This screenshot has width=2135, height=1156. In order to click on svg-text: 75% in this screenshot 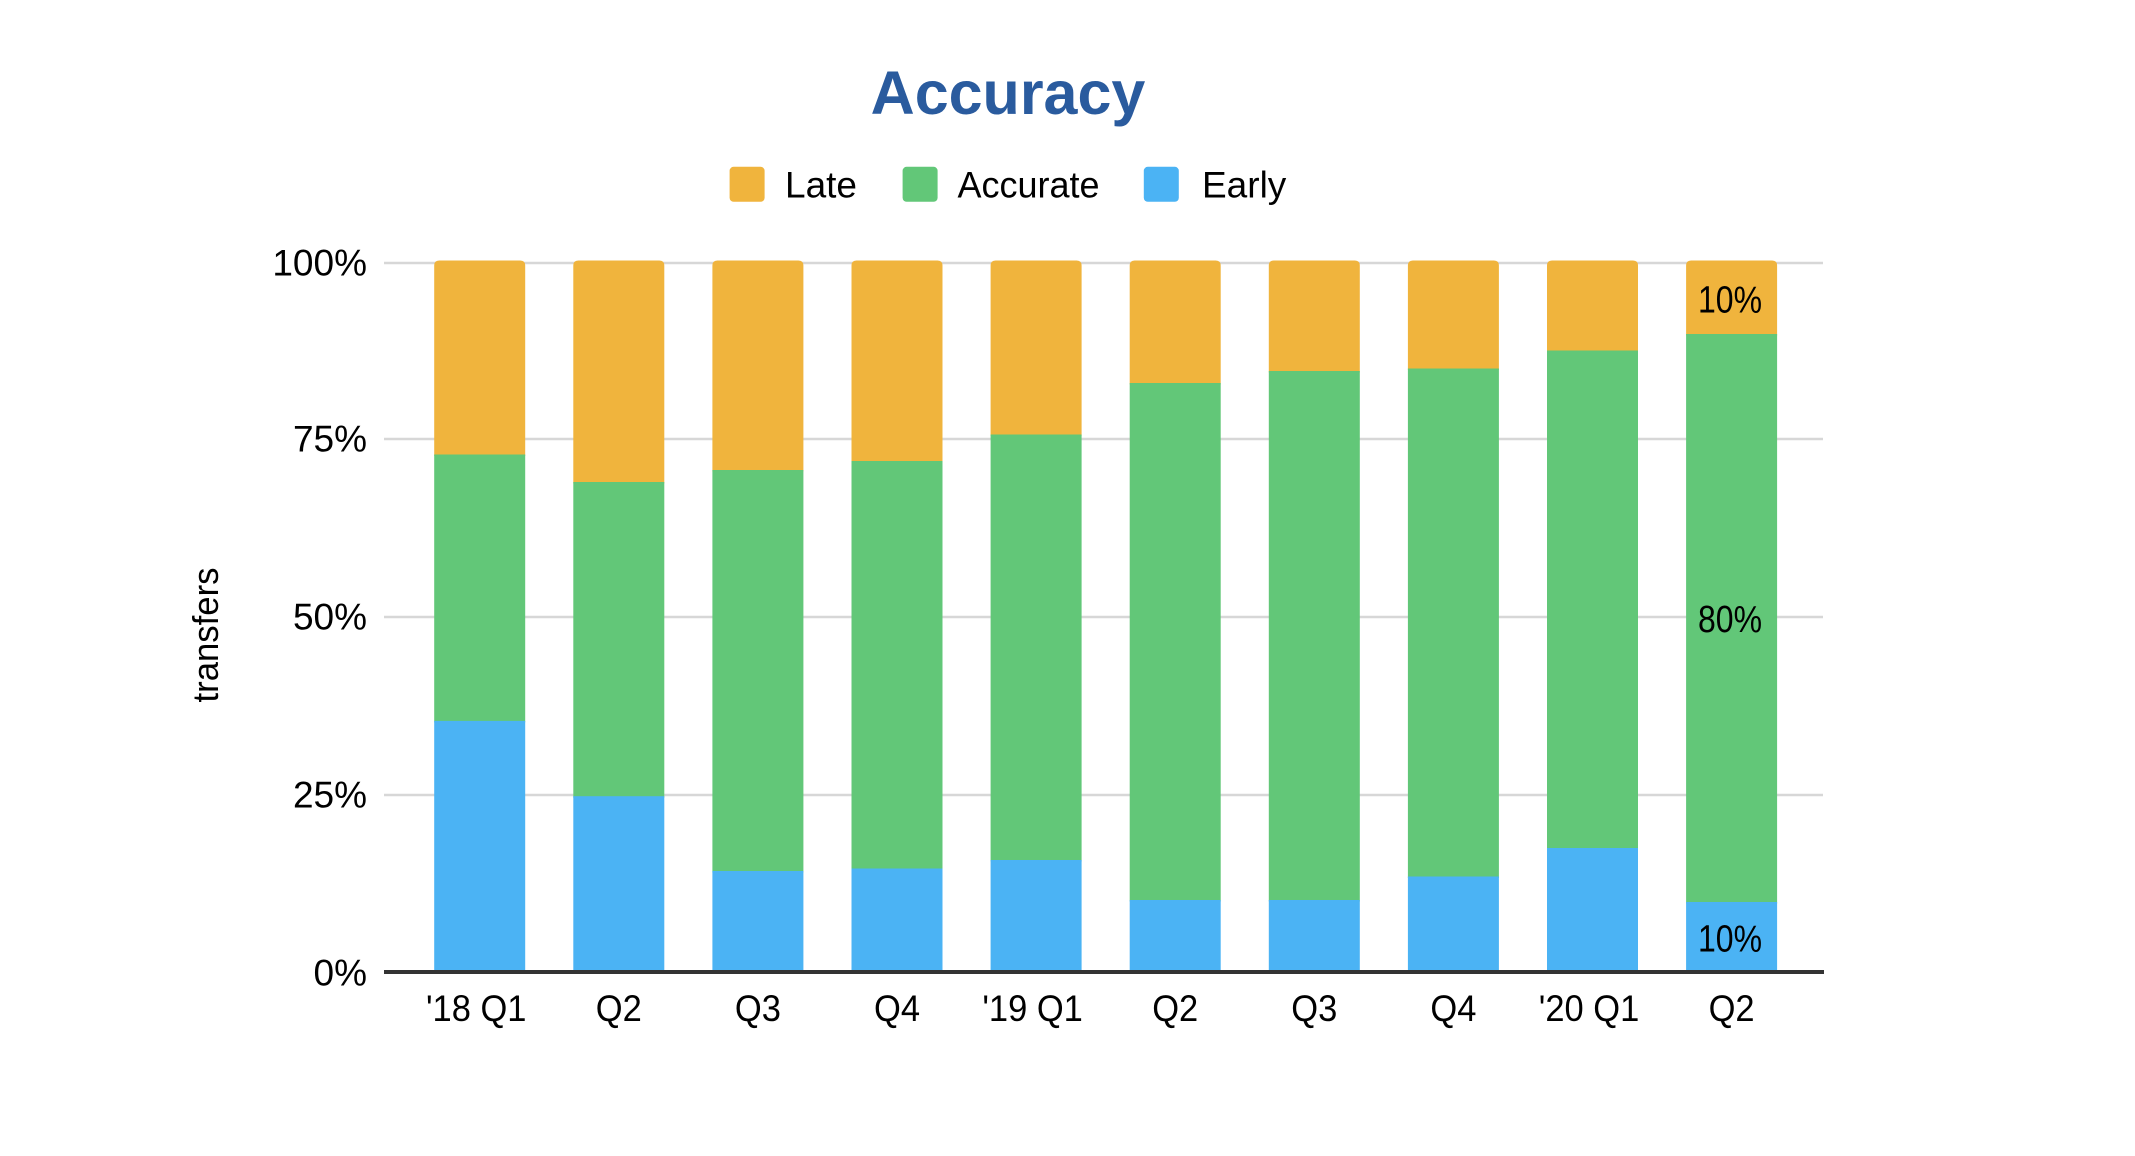, I will do `click(330, 439)`.